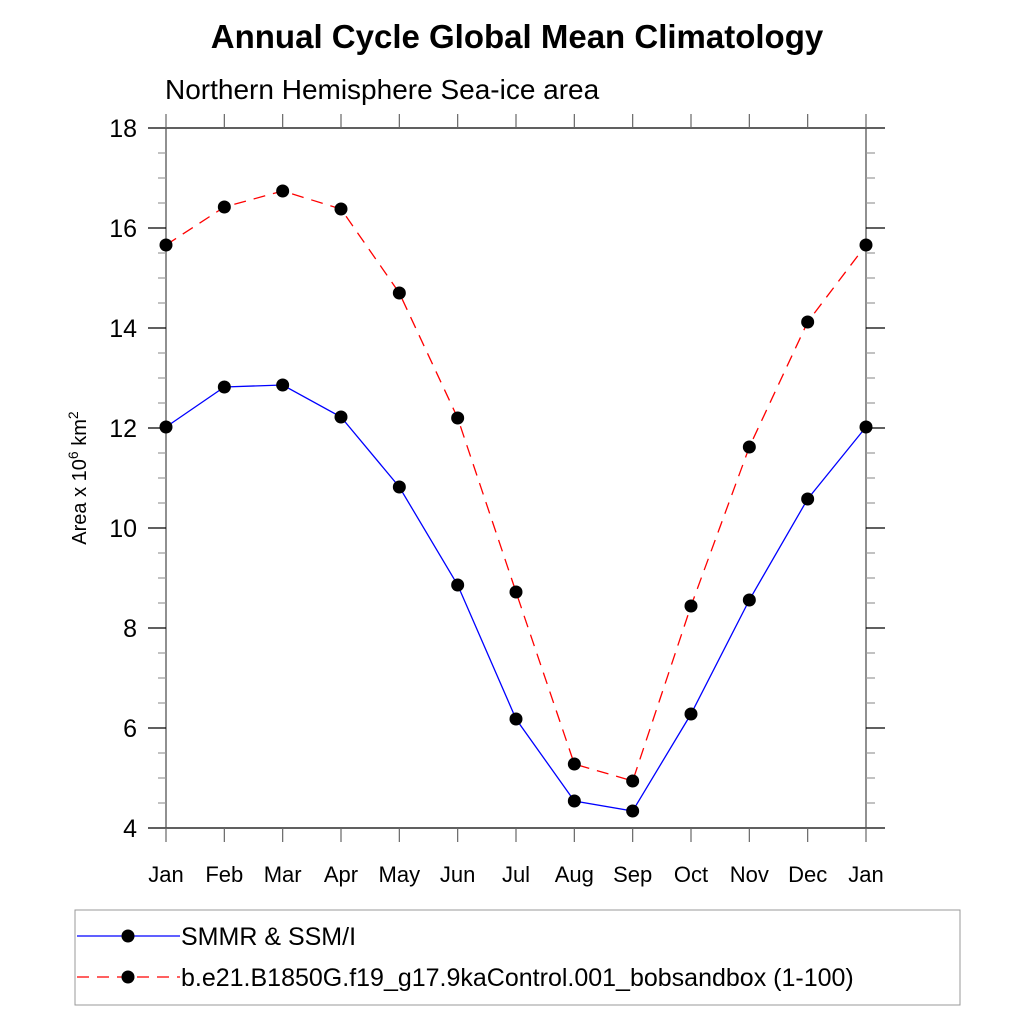 This screenshot has width=1024, height=1024. I want to click on x-tick-label: Oct, so click(691, 874).